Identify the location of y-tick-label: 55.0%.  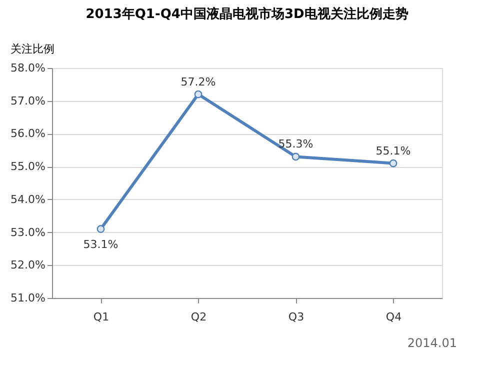
(28, 167).